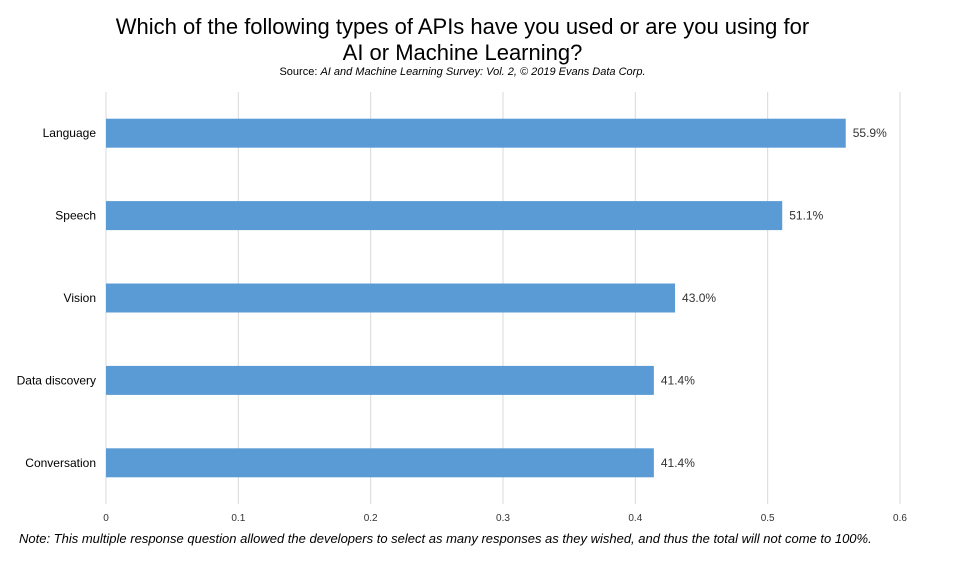 Image resolution: width=959 pixels, height=582 pixels. I want to click on category-label: Speech, so click(75, 216).